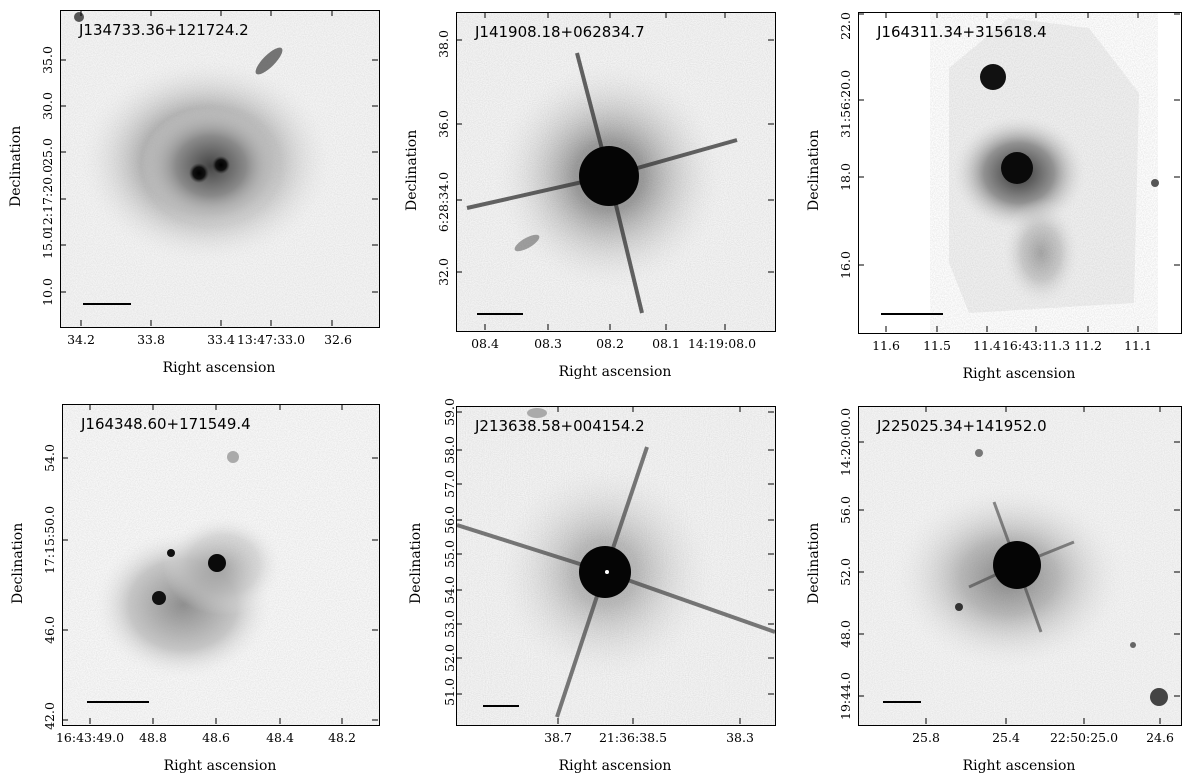 The height and width of the screenshot is (784, 1200). What do you see at coordinates (443, 44) in the screenshot?
I see `y-tick-label: 38.0` at bounding box center [443, 44].